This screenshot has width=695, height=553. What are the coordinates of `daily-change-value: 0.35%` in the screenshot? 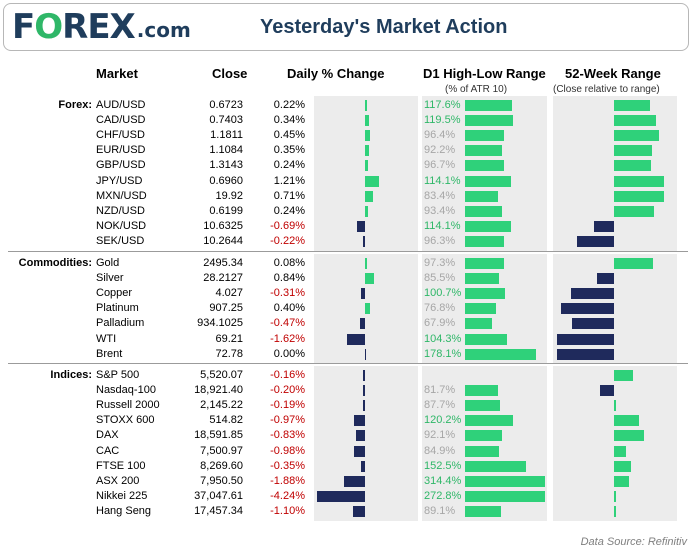 It's located at (289, 150).